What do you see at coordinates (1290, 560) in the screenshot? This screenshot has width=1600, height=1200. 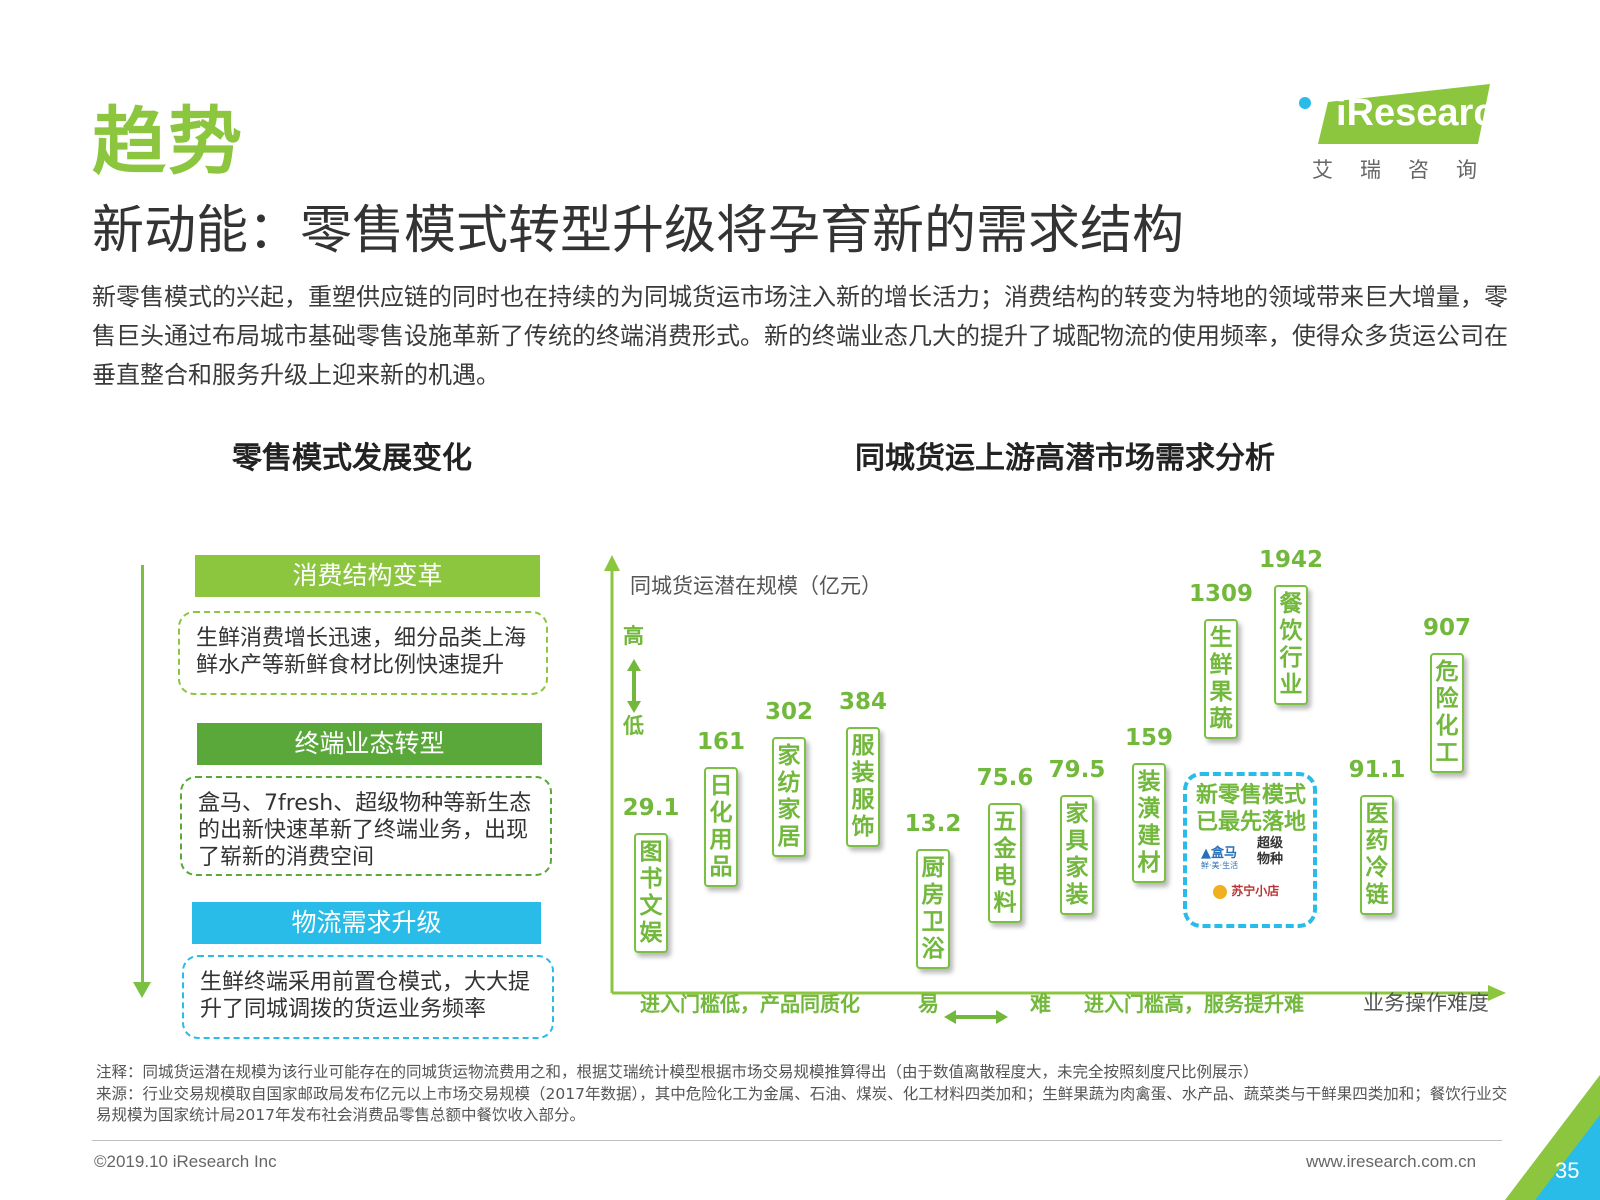 I see `data-label: 1942` at bounding box center [1290, 560].